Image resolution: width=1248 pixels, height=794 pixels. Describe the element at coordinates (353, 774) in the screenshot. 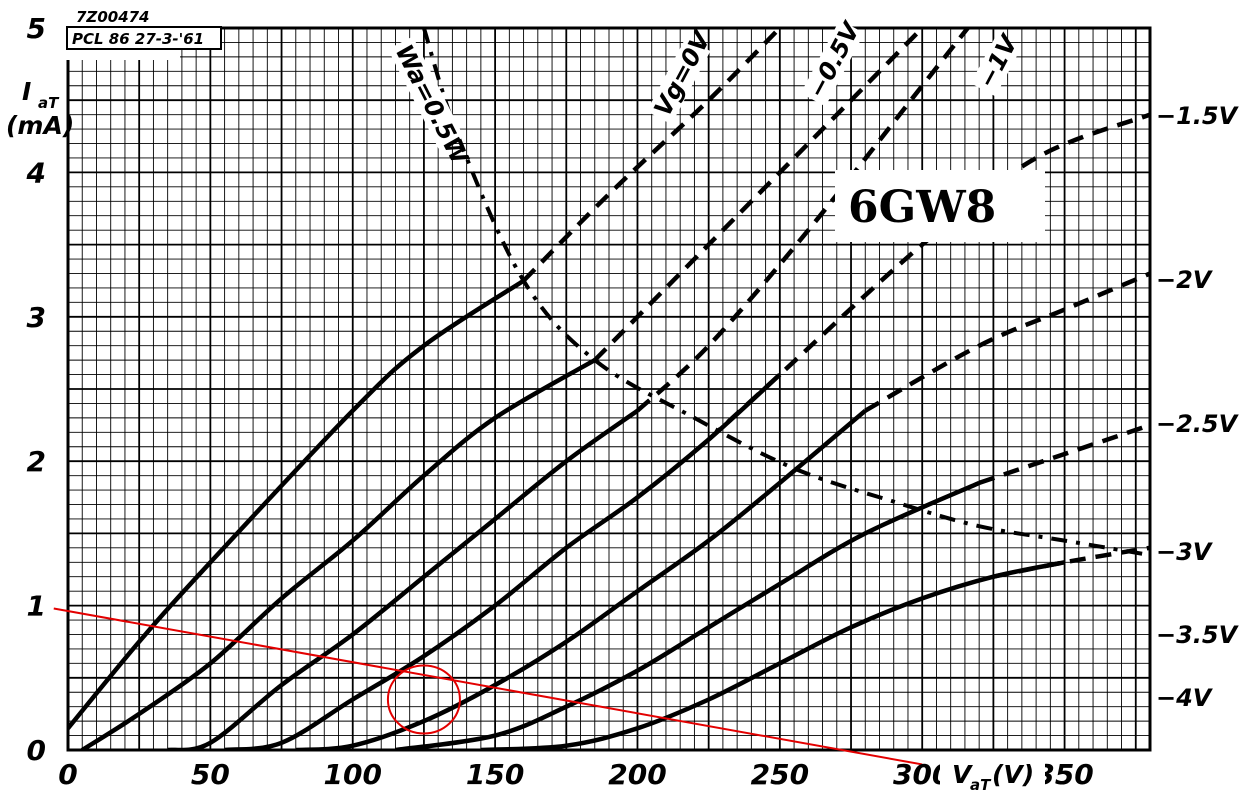

I see `x-tick-label: 100` at that location.